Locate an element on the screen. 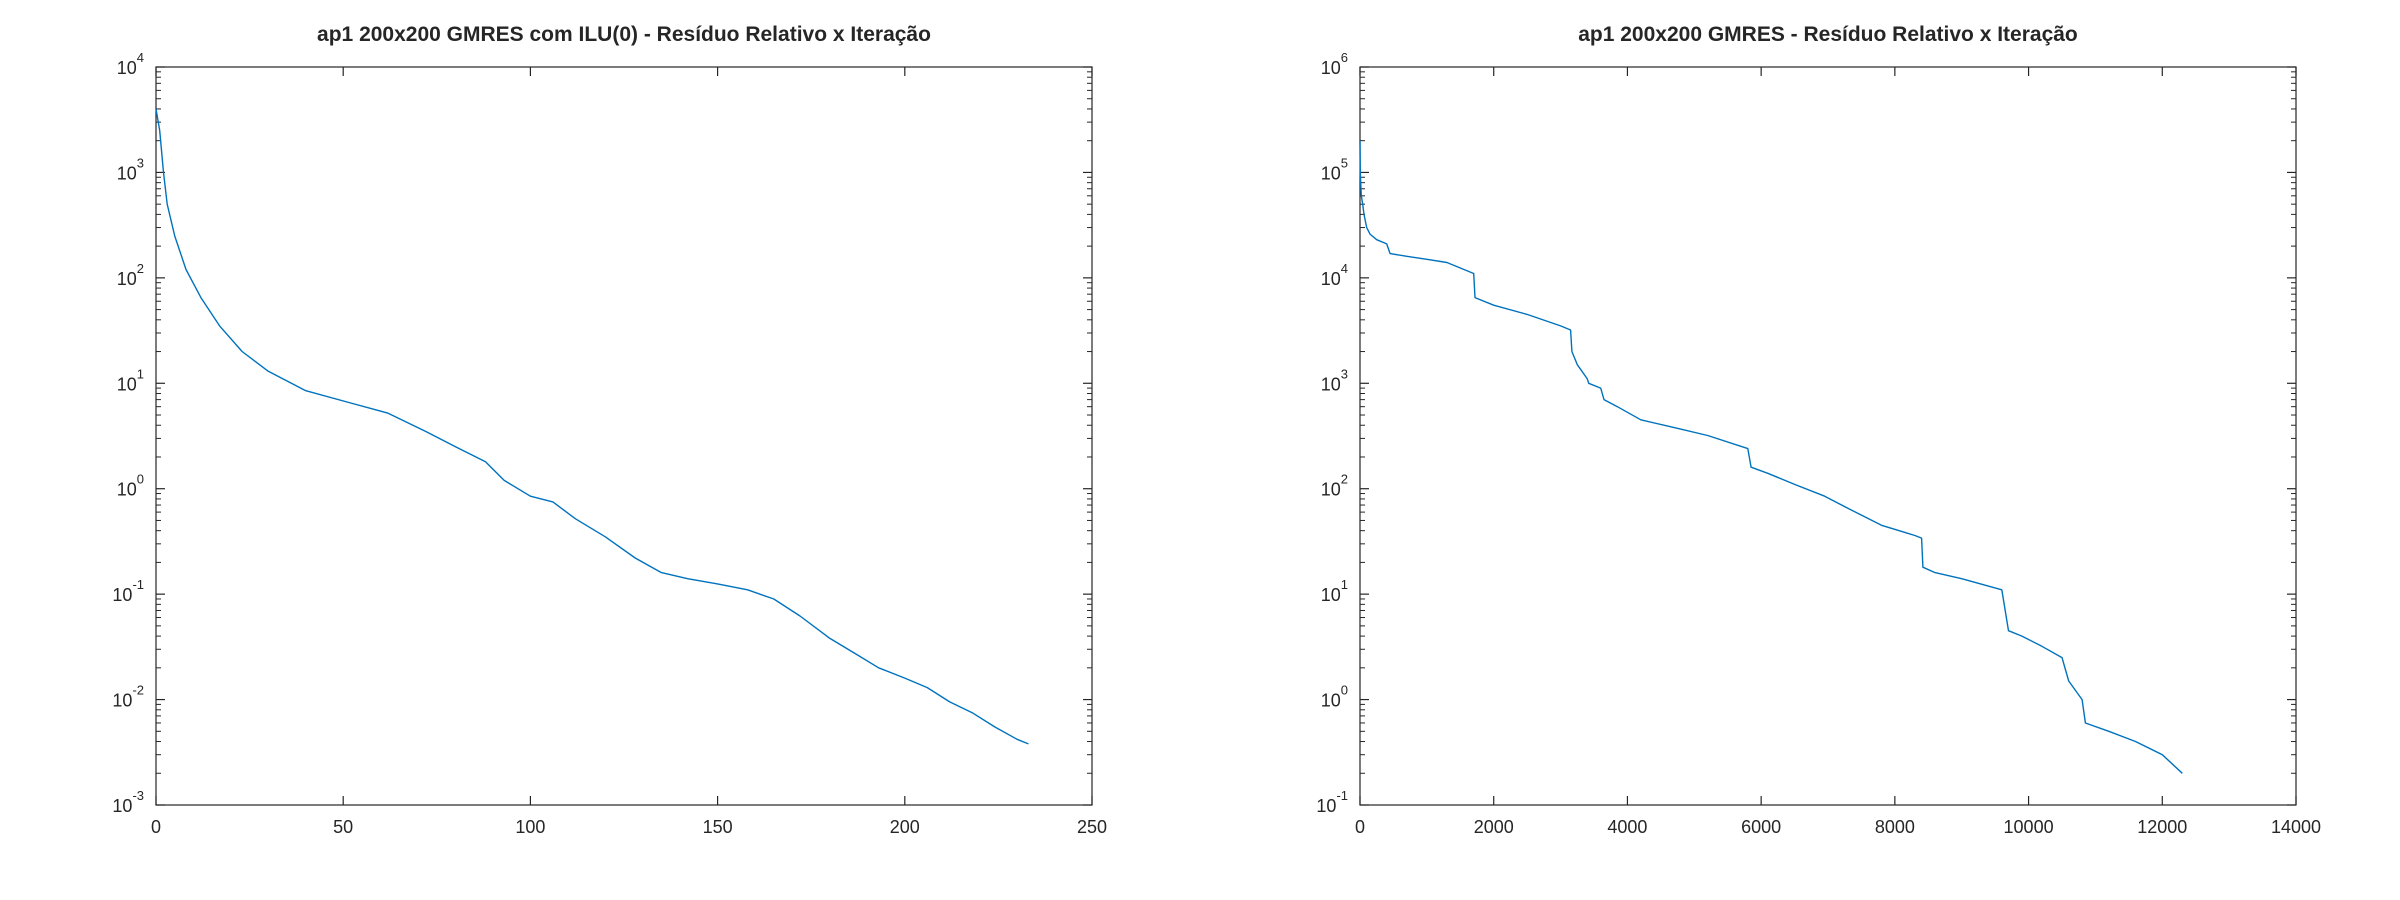 This screenshot has width=2400, height=900. chart-left-y-tick-label: 10² is located at coordinates (130, 275).